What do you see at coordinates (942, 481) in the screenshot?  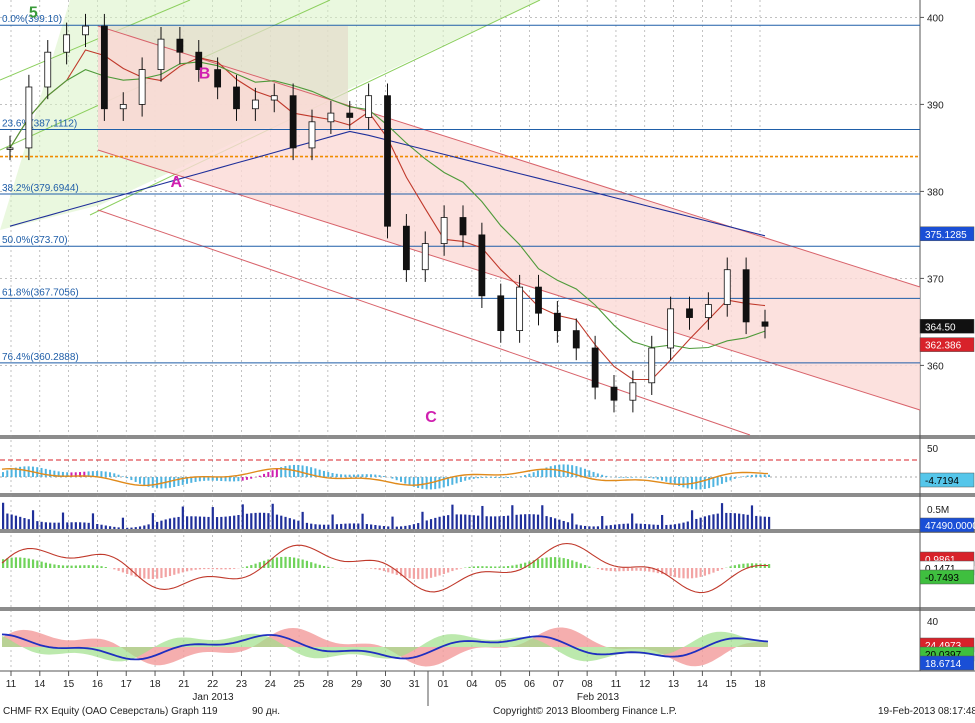 I see `price-tag-label: -4.7194` at bounding box center [942, 481].